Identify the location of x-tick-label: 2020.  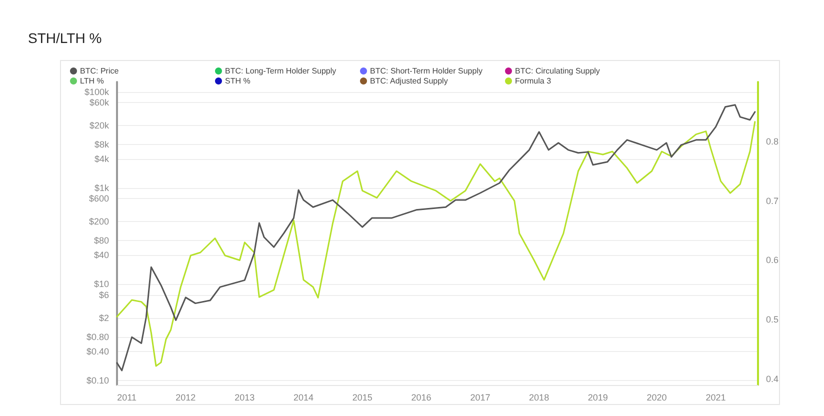
(656, 397).